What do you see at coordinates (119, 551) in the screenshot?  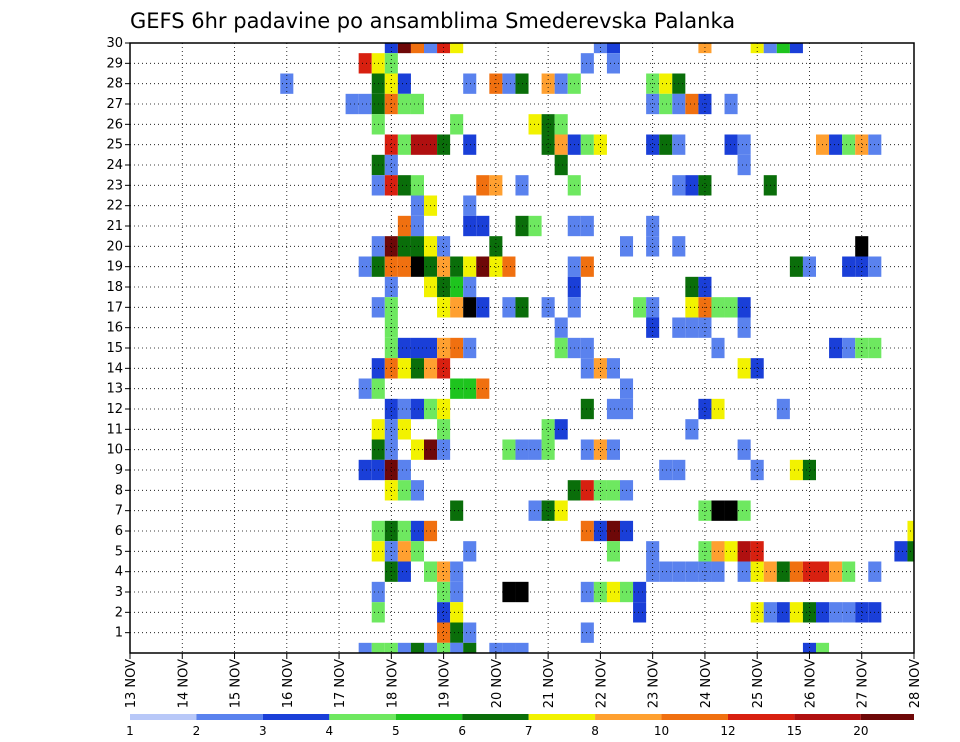 I see `y-tick-label: 5` at bounding box center [119, 551].